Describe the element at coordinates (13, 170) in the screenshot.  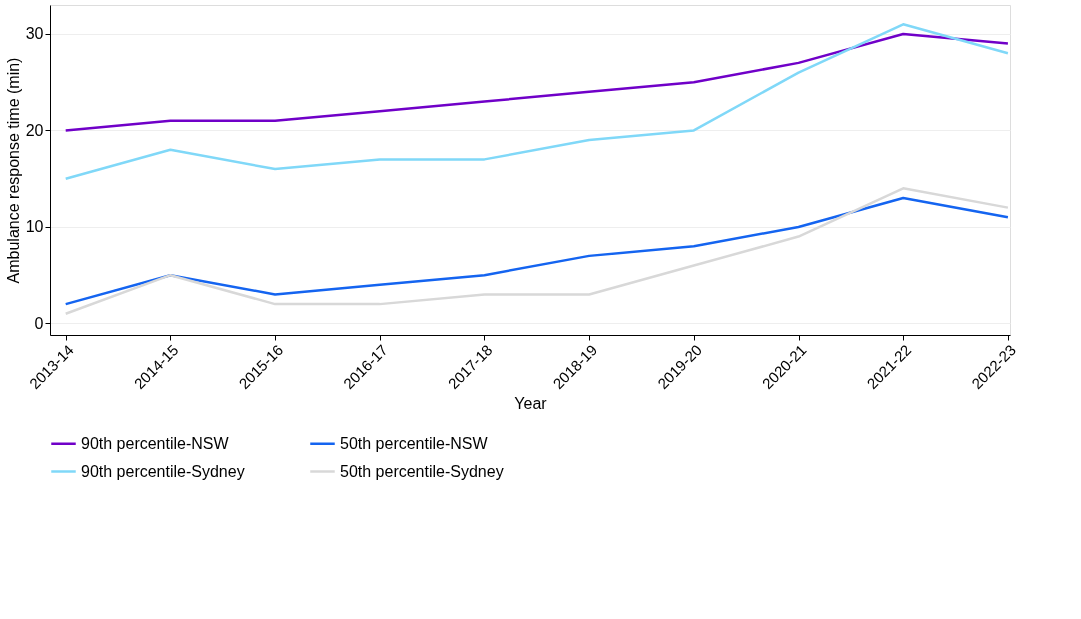
I see `y-axis-title: Ambulance response time (min)` at that location.